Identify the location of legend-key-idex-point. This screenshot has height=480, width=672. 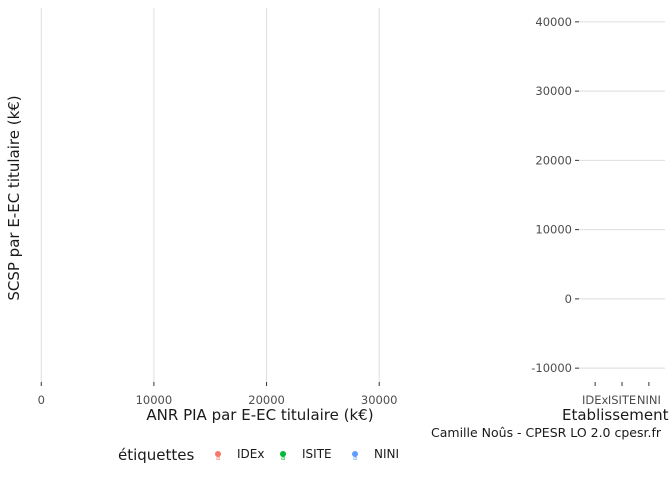
(218, 454).